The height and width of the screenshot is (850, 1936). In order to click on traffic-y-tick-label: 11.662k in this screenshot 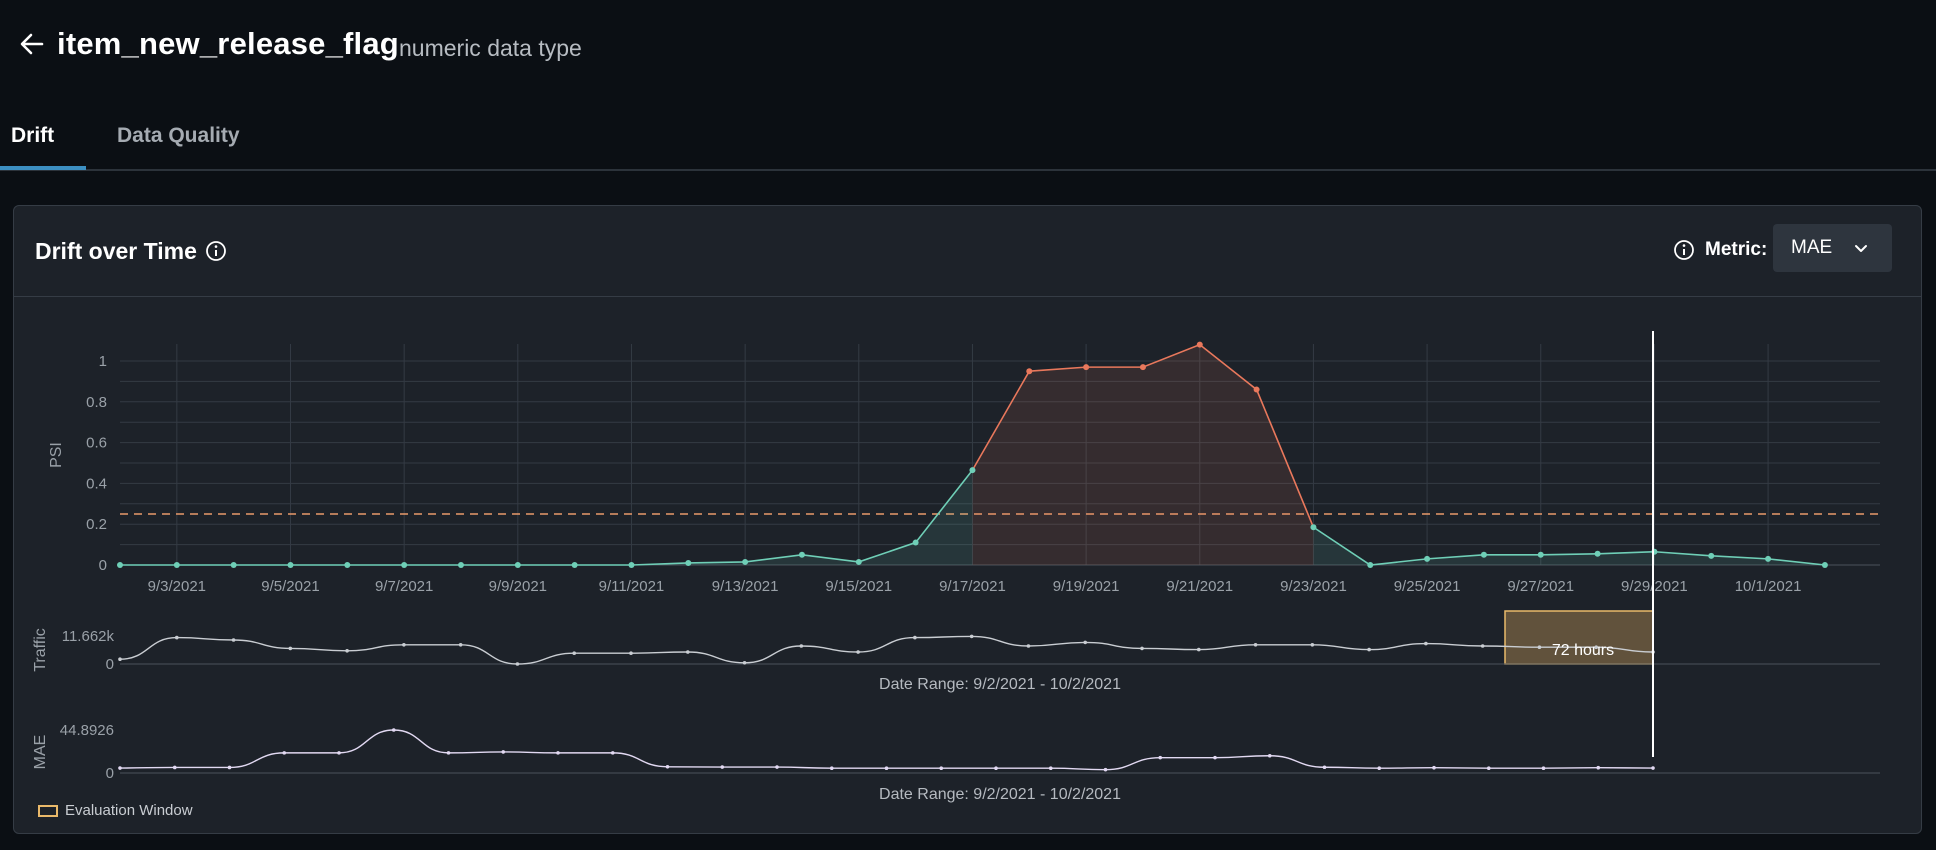, I will do `click(88, 636)`.